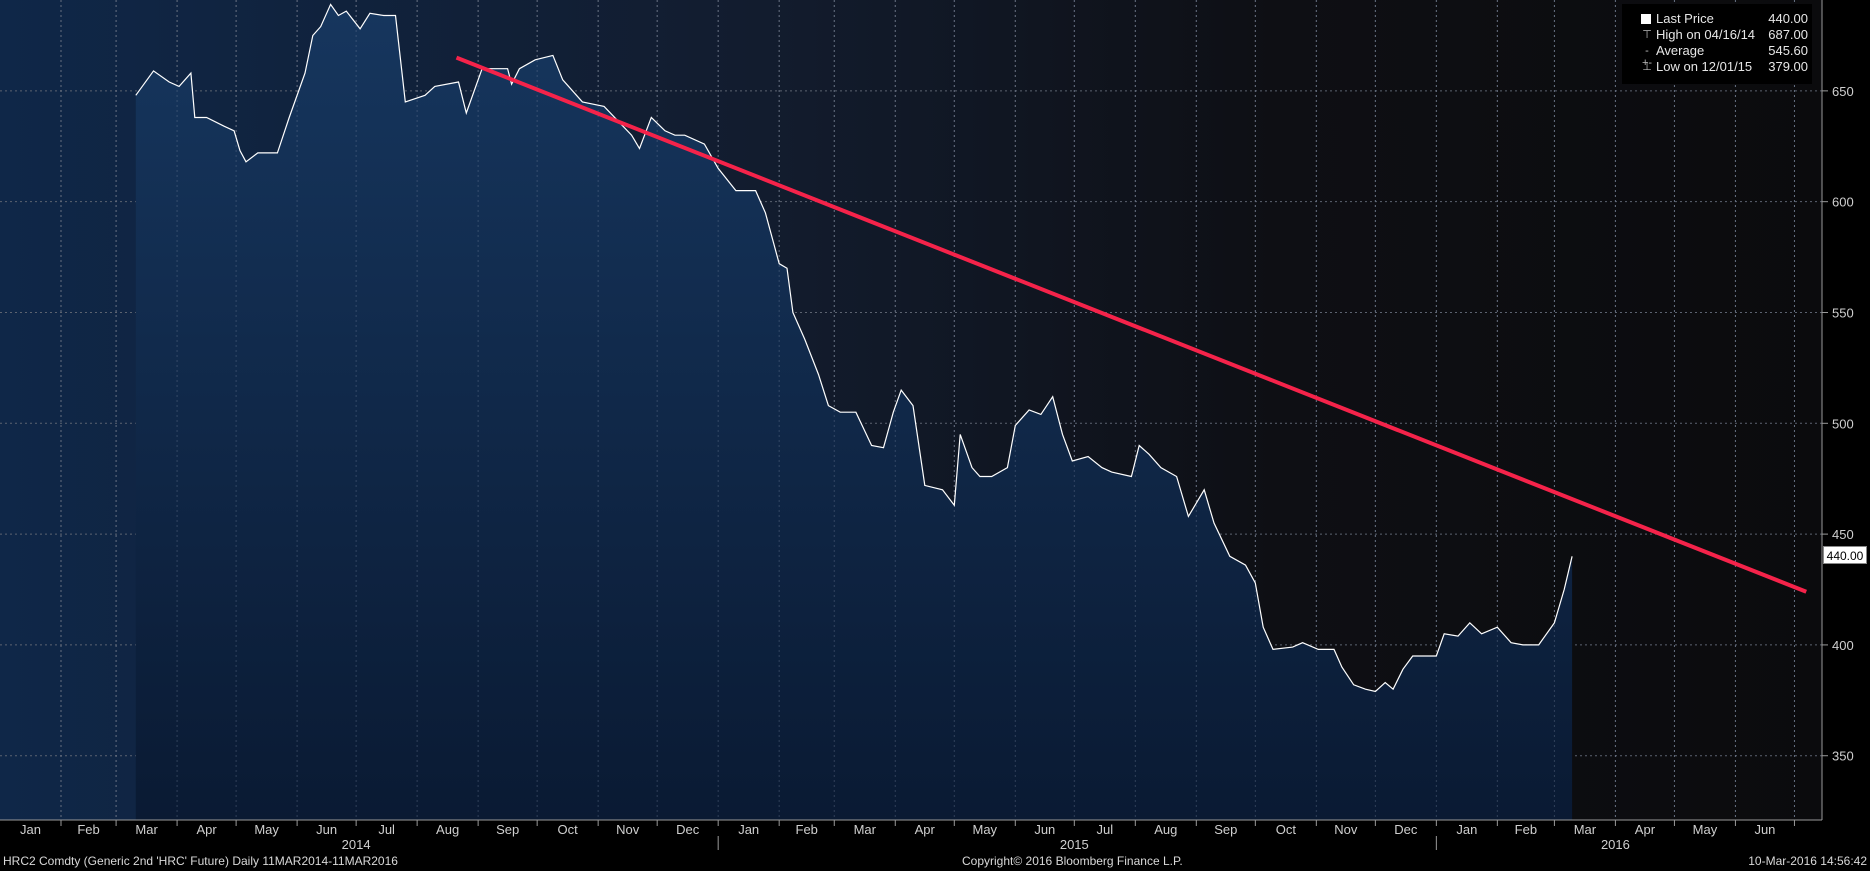 The height and width of the screenshot is (871, 1870). I want to click on legend-label: Average, so click(1680, 50).